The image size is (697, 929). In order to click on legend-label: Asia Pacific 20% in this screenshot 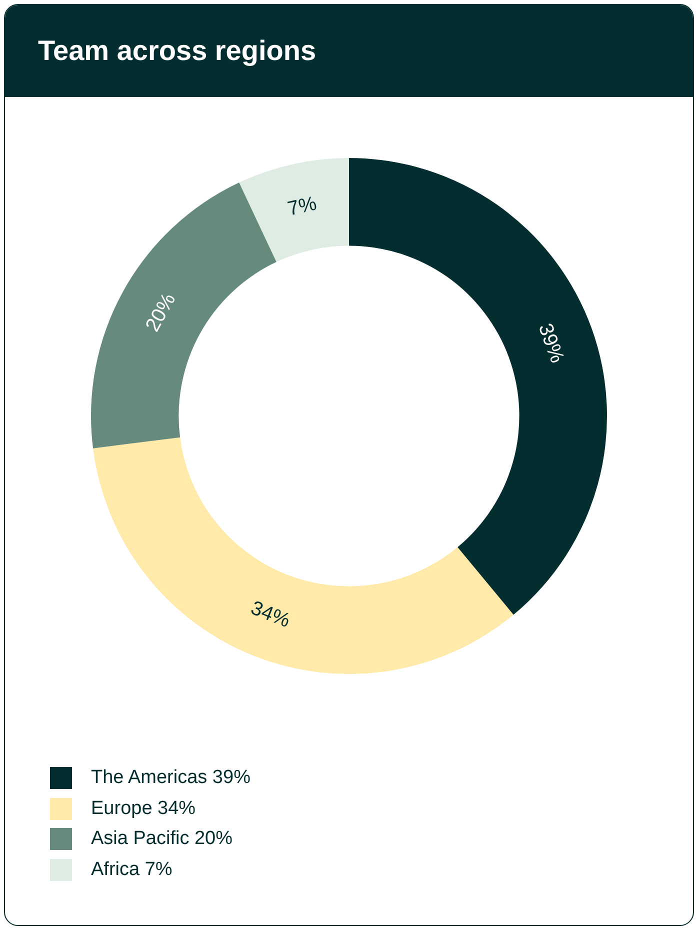, I will do `click(162, 839)`.